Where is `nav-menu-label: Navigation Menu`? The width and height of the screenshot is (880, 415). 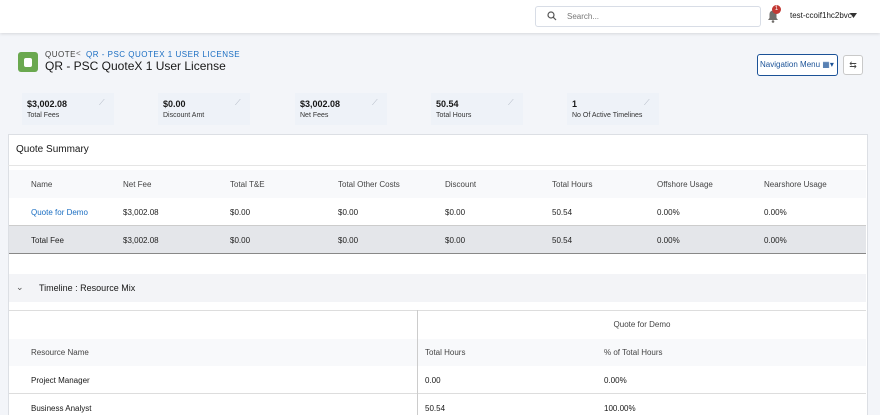
nav-menu-label: Navigation Menu is located at coordinates (790, 64).